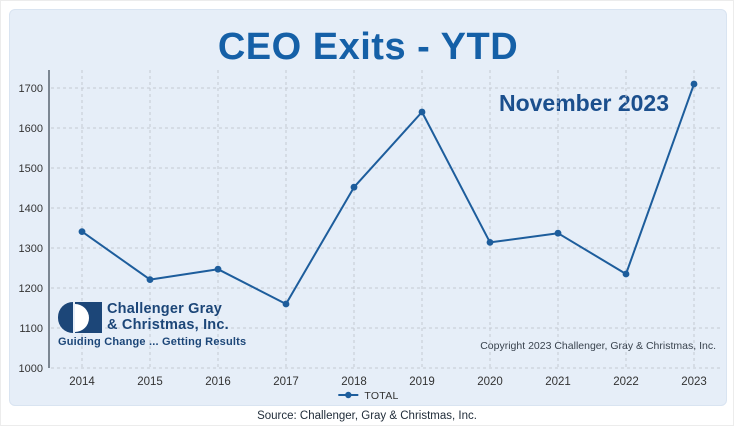 This screenshot has width=734, height=426. What do you see at coordinates (218, 382) in the screenshot?
I see `x-tick-label: 2016` at bounding box center [218, 382].